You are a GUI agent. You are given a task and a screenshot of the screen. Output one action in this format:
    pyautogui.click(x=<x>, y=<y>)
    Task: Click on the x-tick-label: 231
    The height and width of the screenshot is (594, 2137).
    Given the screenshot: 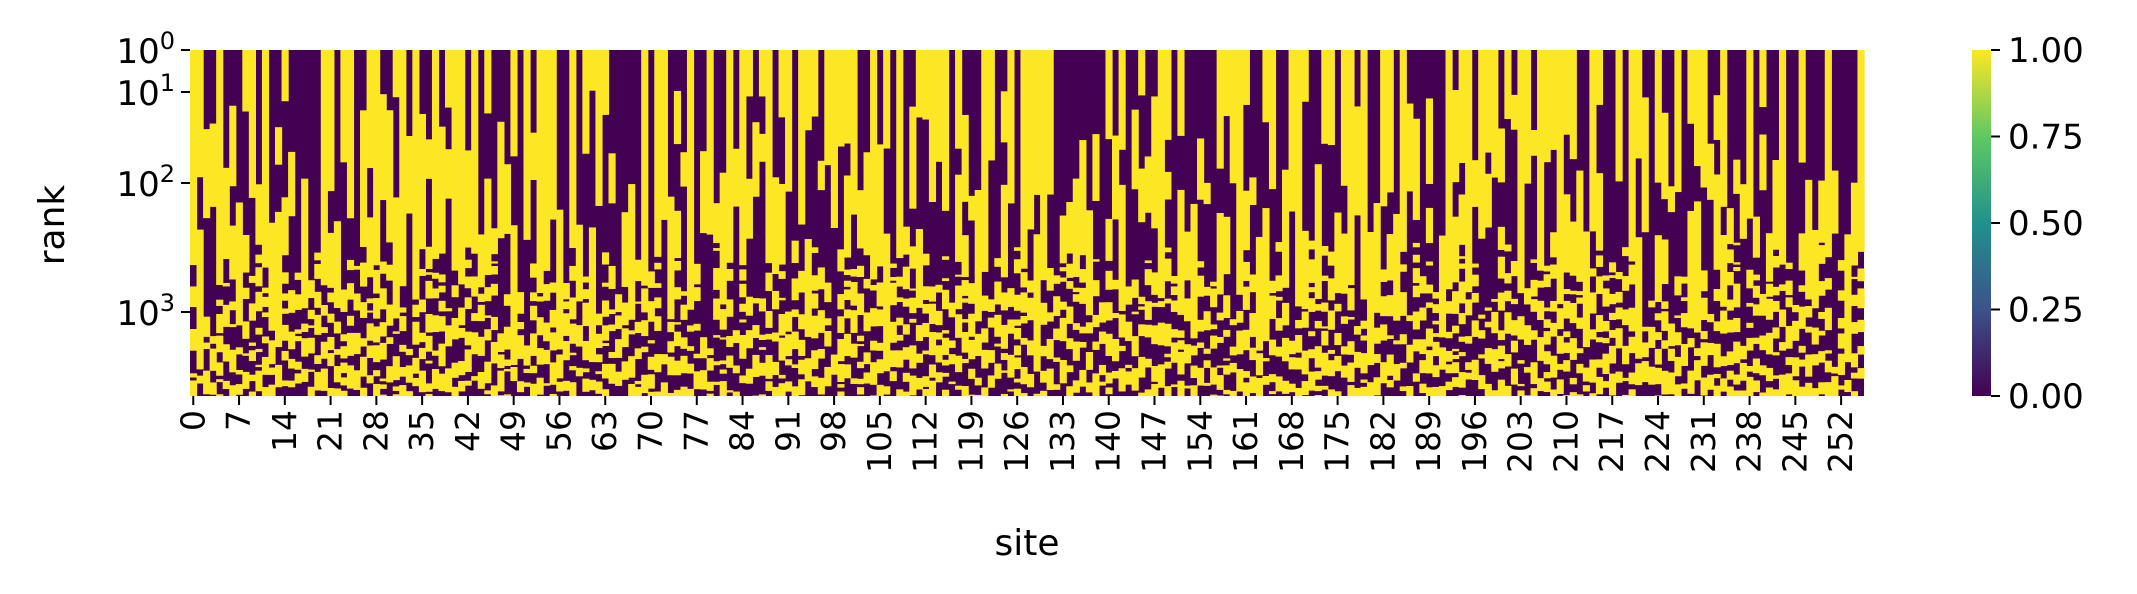 What is the action you would take?
    pyautogui.click(x=1703, y=441)
    